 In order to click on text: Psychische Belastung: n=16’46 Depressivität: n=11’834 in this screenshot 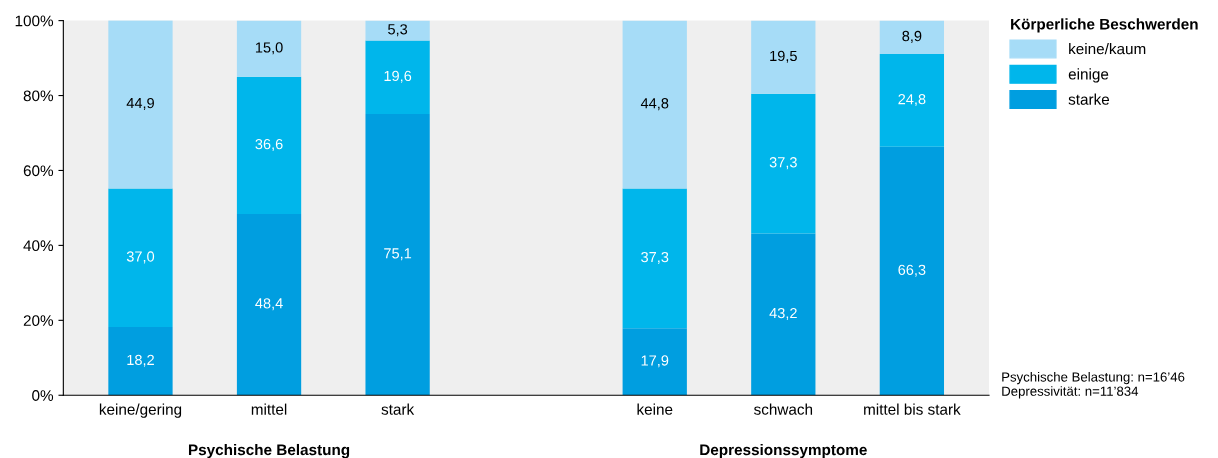, I will do `click(1093, 385)`.